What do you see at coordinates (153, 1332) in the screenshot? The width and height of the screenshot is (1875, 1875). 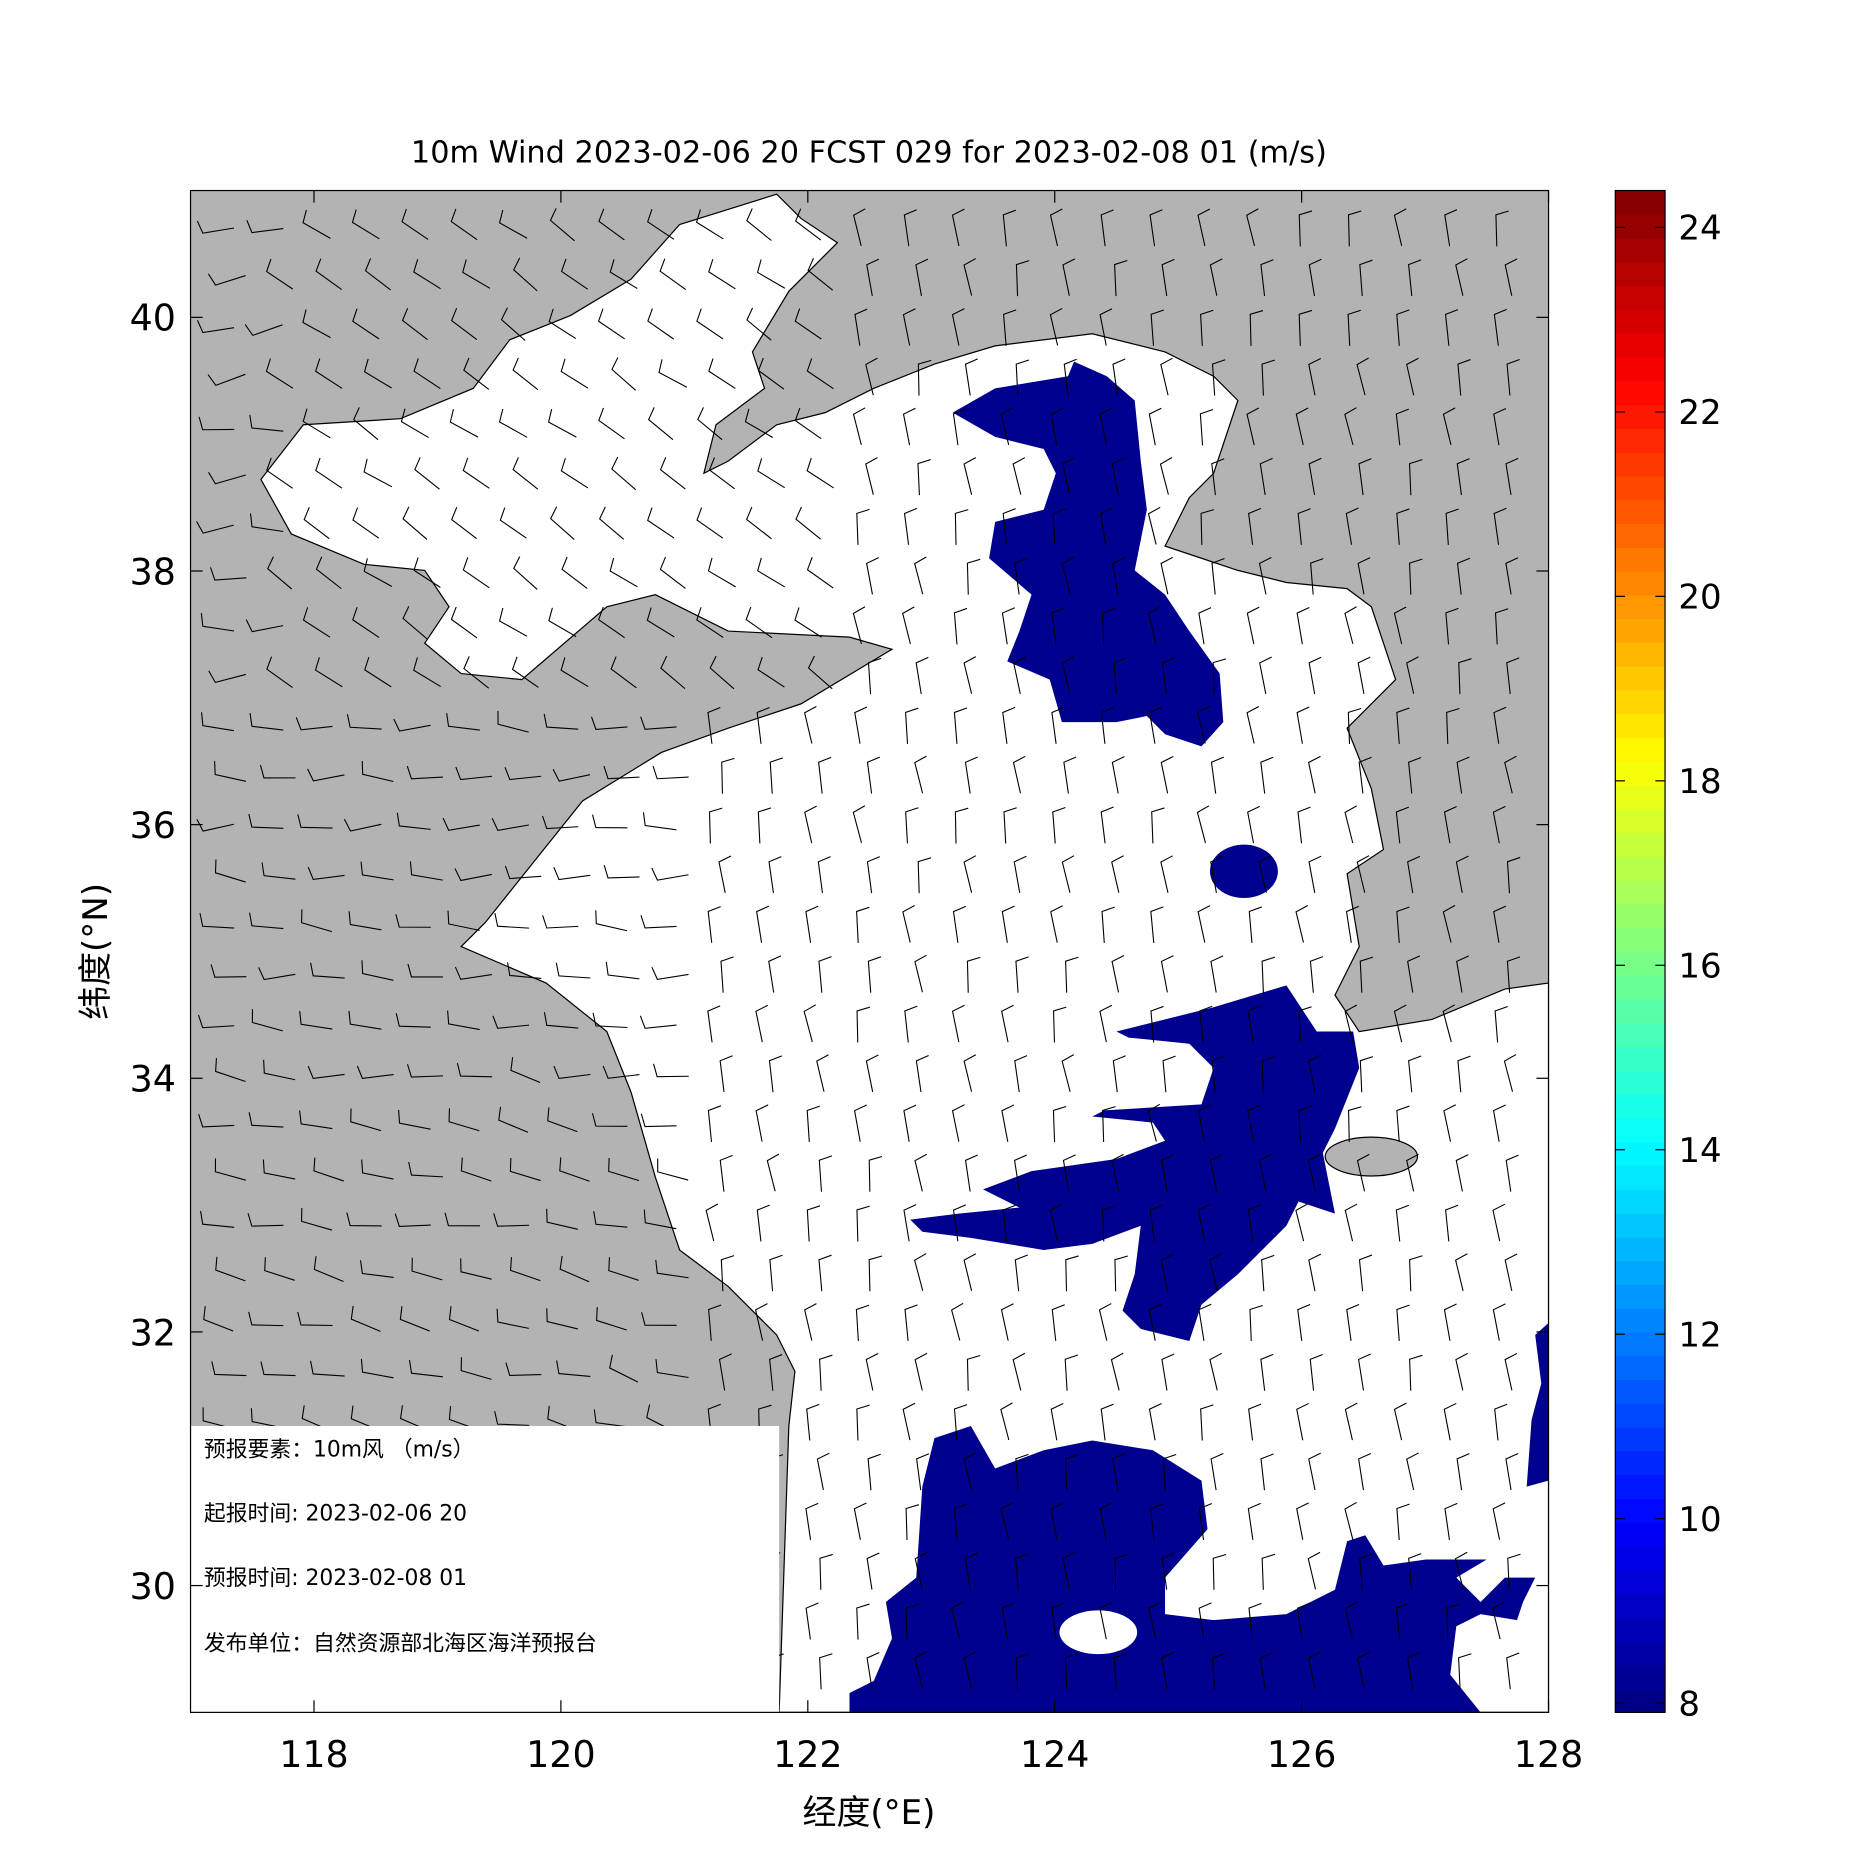 I see `y-tick-label: 32` at bounding box center [153, 1332].